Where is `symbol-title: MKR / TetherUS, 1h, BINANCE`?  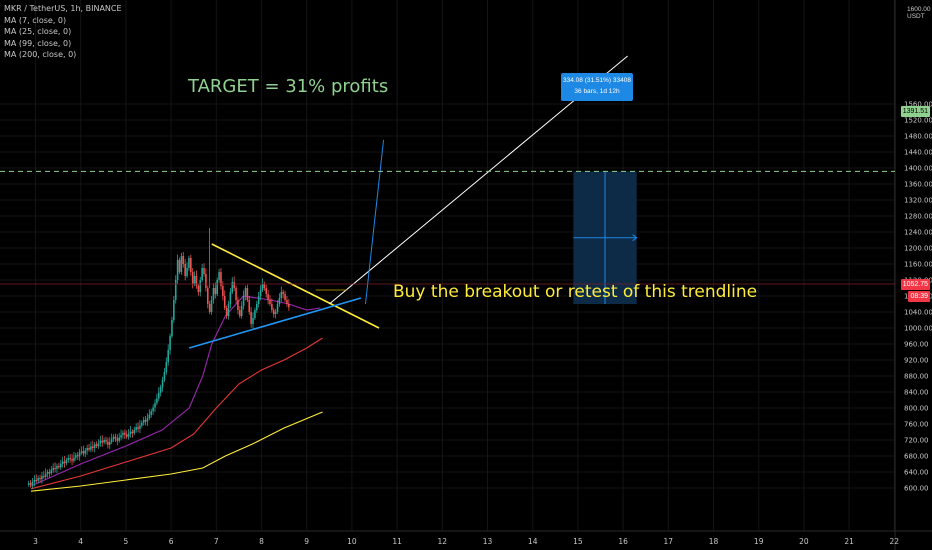
symbol-title: MKR / TetherUS, 1h, BINANCE is located at coordinates (63, 8).